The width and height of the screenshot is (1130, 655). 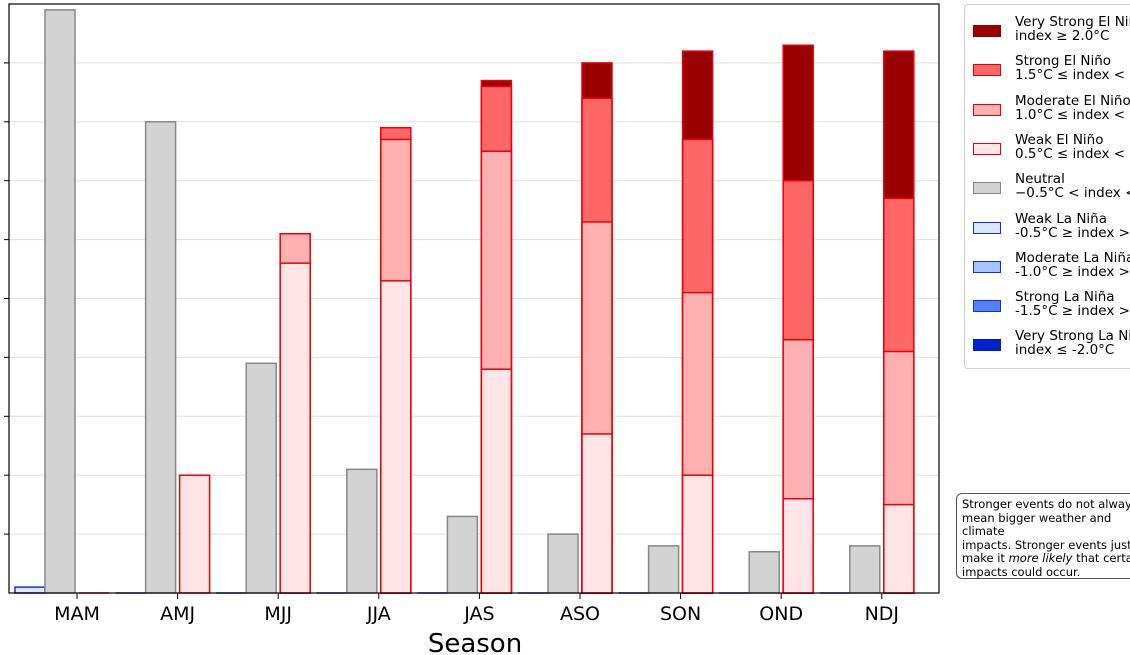 I want to click on legend-item: Moderate La Niña-1.0°C ≥ index > -1.5°C, so click(x=1051, y=269).